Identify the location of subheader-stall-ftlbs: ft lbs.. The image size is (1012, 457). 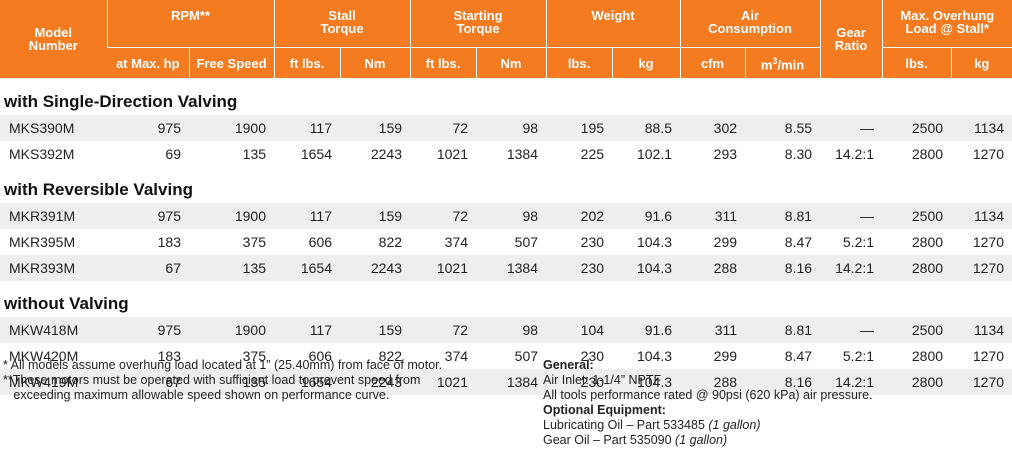
(307, 63).